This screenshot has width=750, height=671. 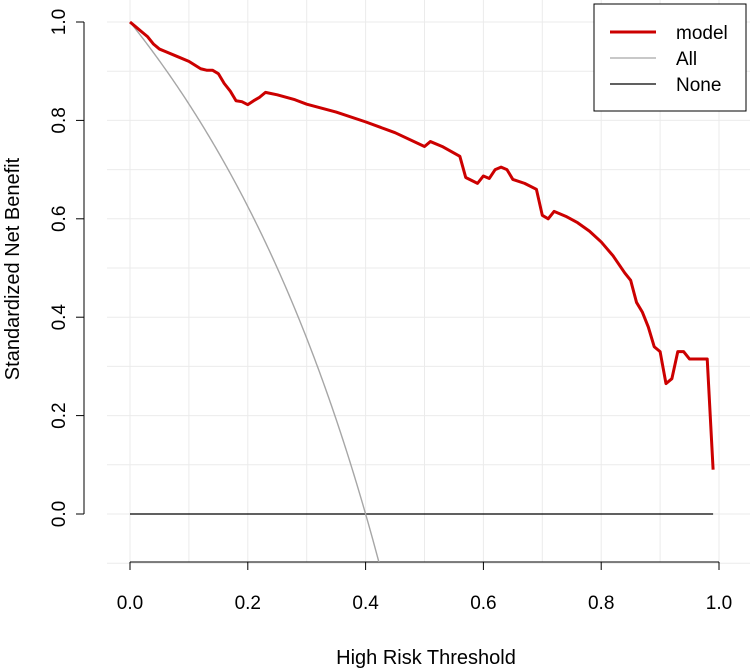 I want to click on y-tick-label: 0.8, so click(x=59, y=120).